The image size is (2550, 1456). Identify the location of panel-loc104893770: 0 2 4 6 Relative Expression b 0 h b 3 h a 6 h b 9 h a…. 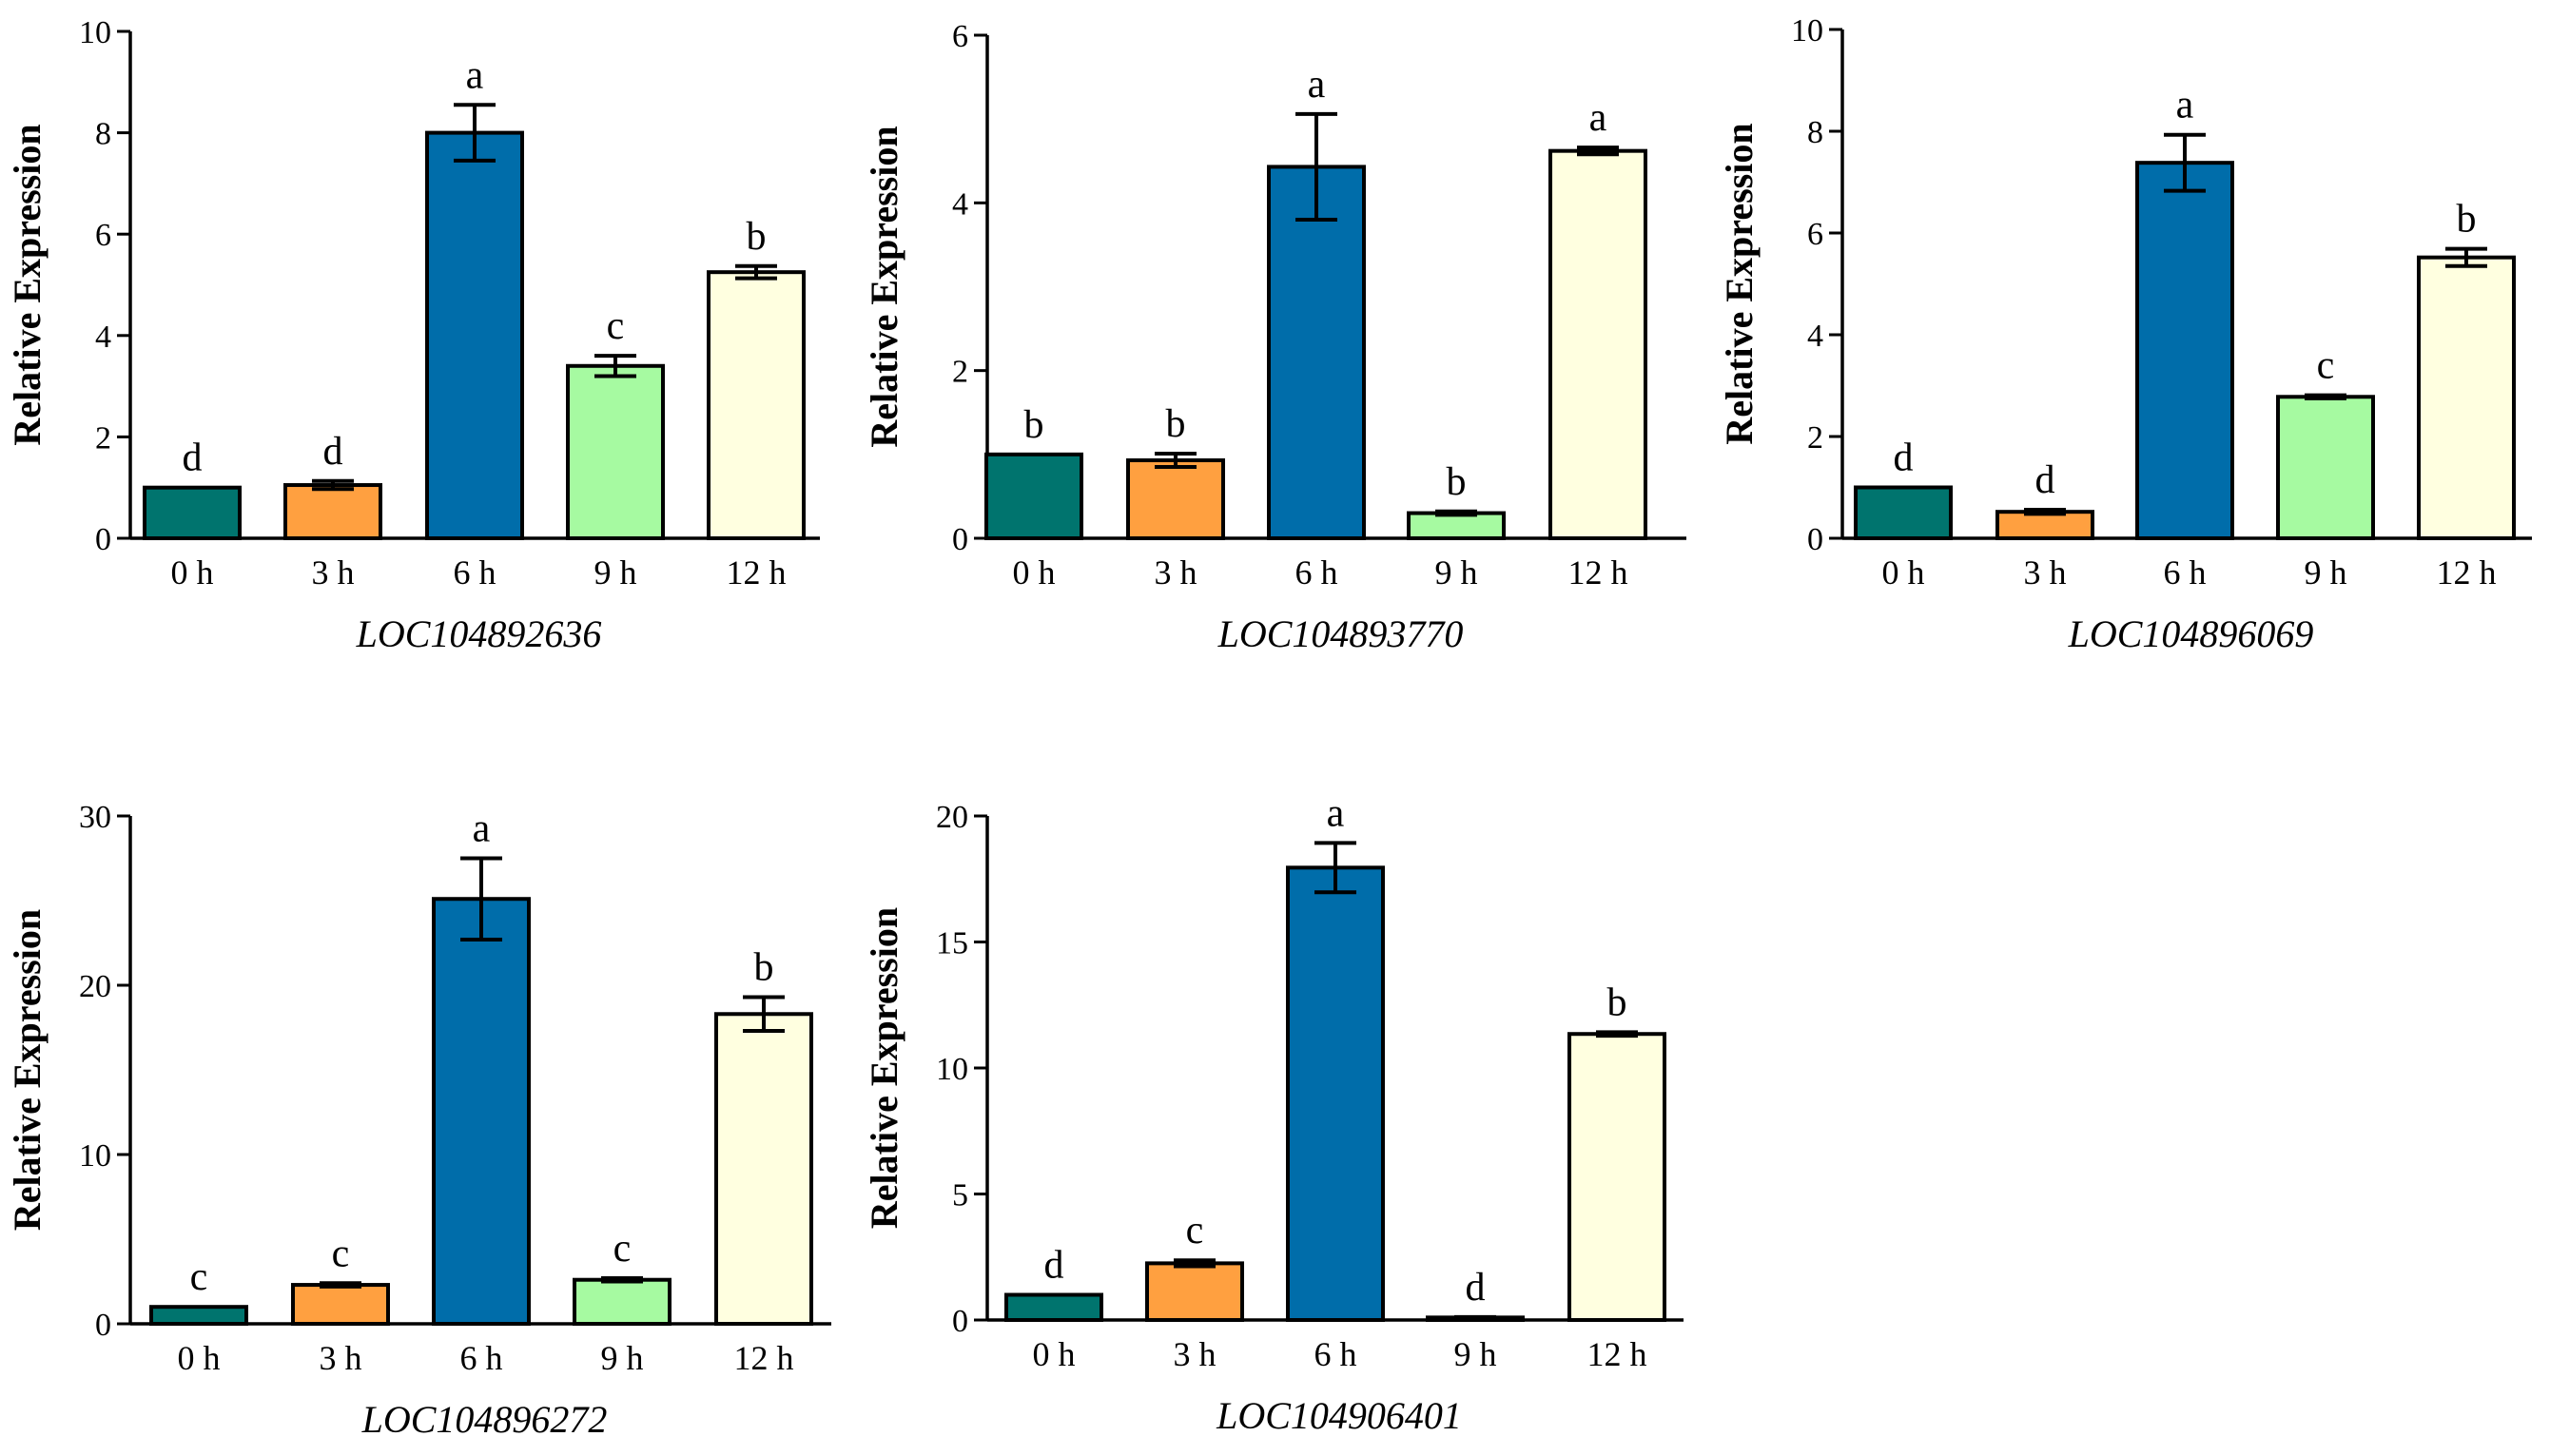
(1274, 337).